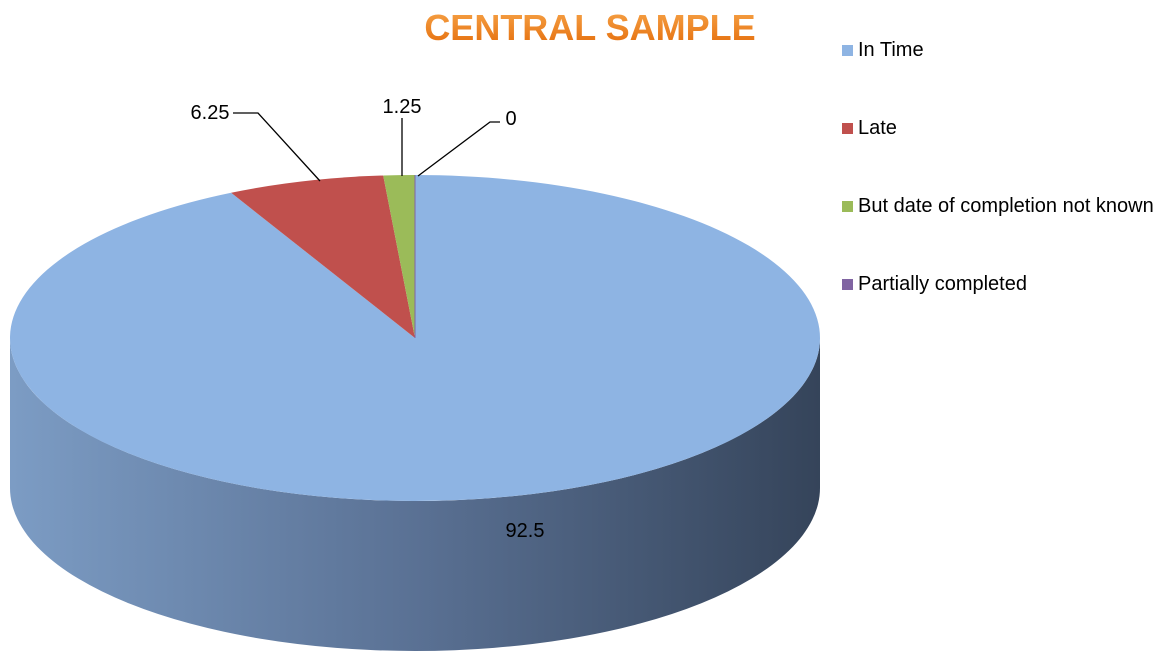 The image size is (1168, 652). I want to click on legend-item: In Time, so click(1002, 50).